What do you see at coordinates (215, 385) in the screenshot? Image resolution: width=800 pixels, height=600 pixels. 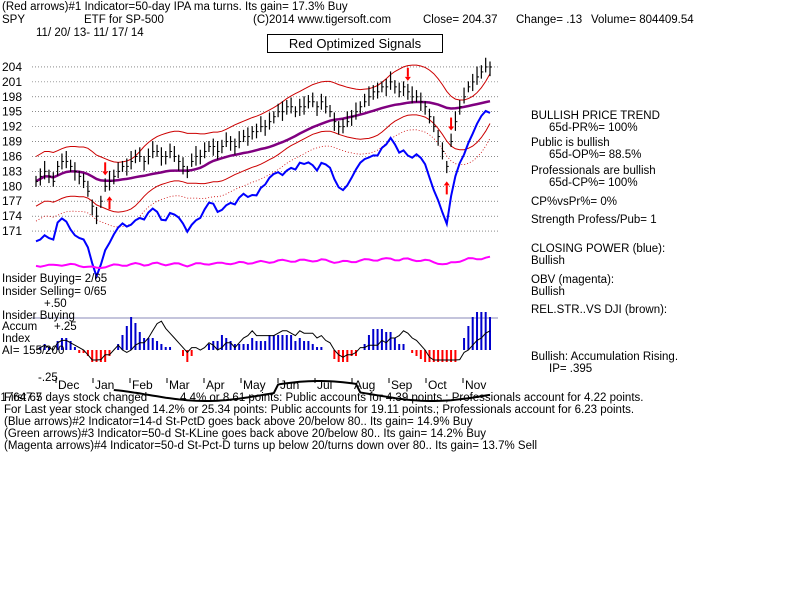 I see `x-month-label: Apr` at bounding box center [215, 385].